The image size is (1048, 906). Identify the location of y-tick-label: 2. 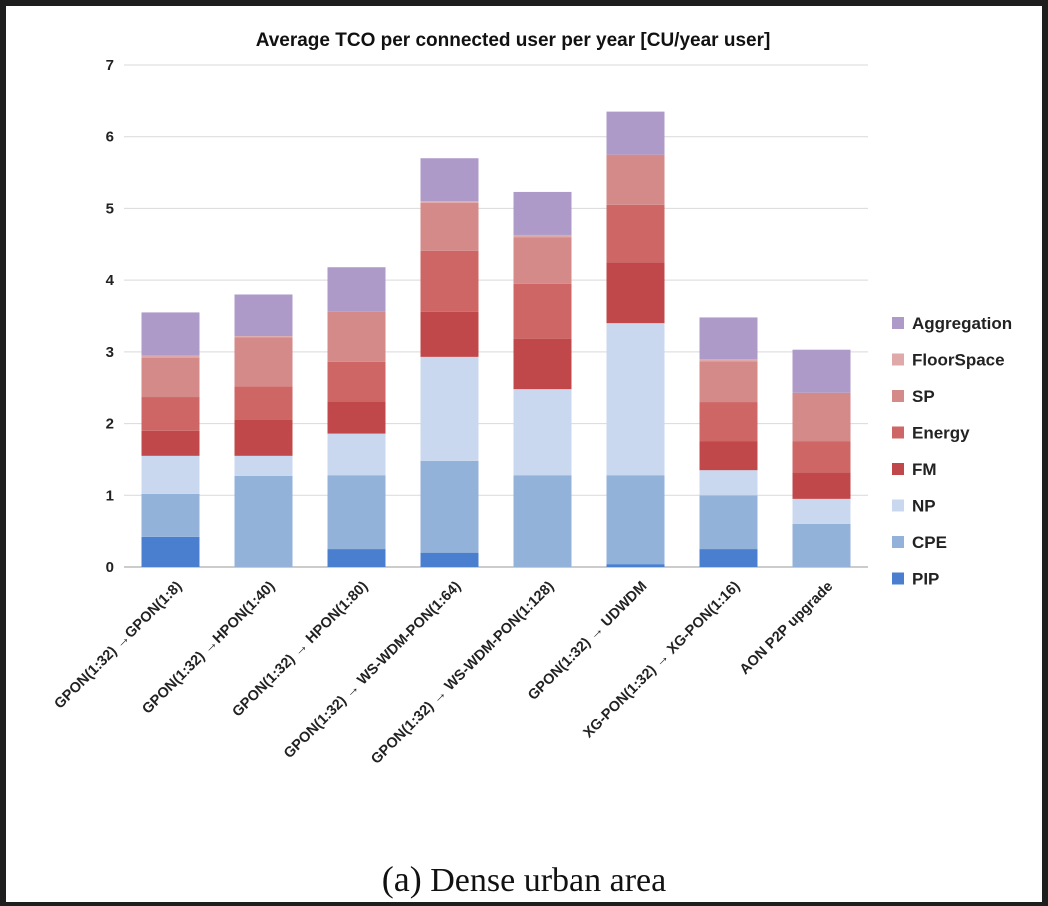
(110, 424).